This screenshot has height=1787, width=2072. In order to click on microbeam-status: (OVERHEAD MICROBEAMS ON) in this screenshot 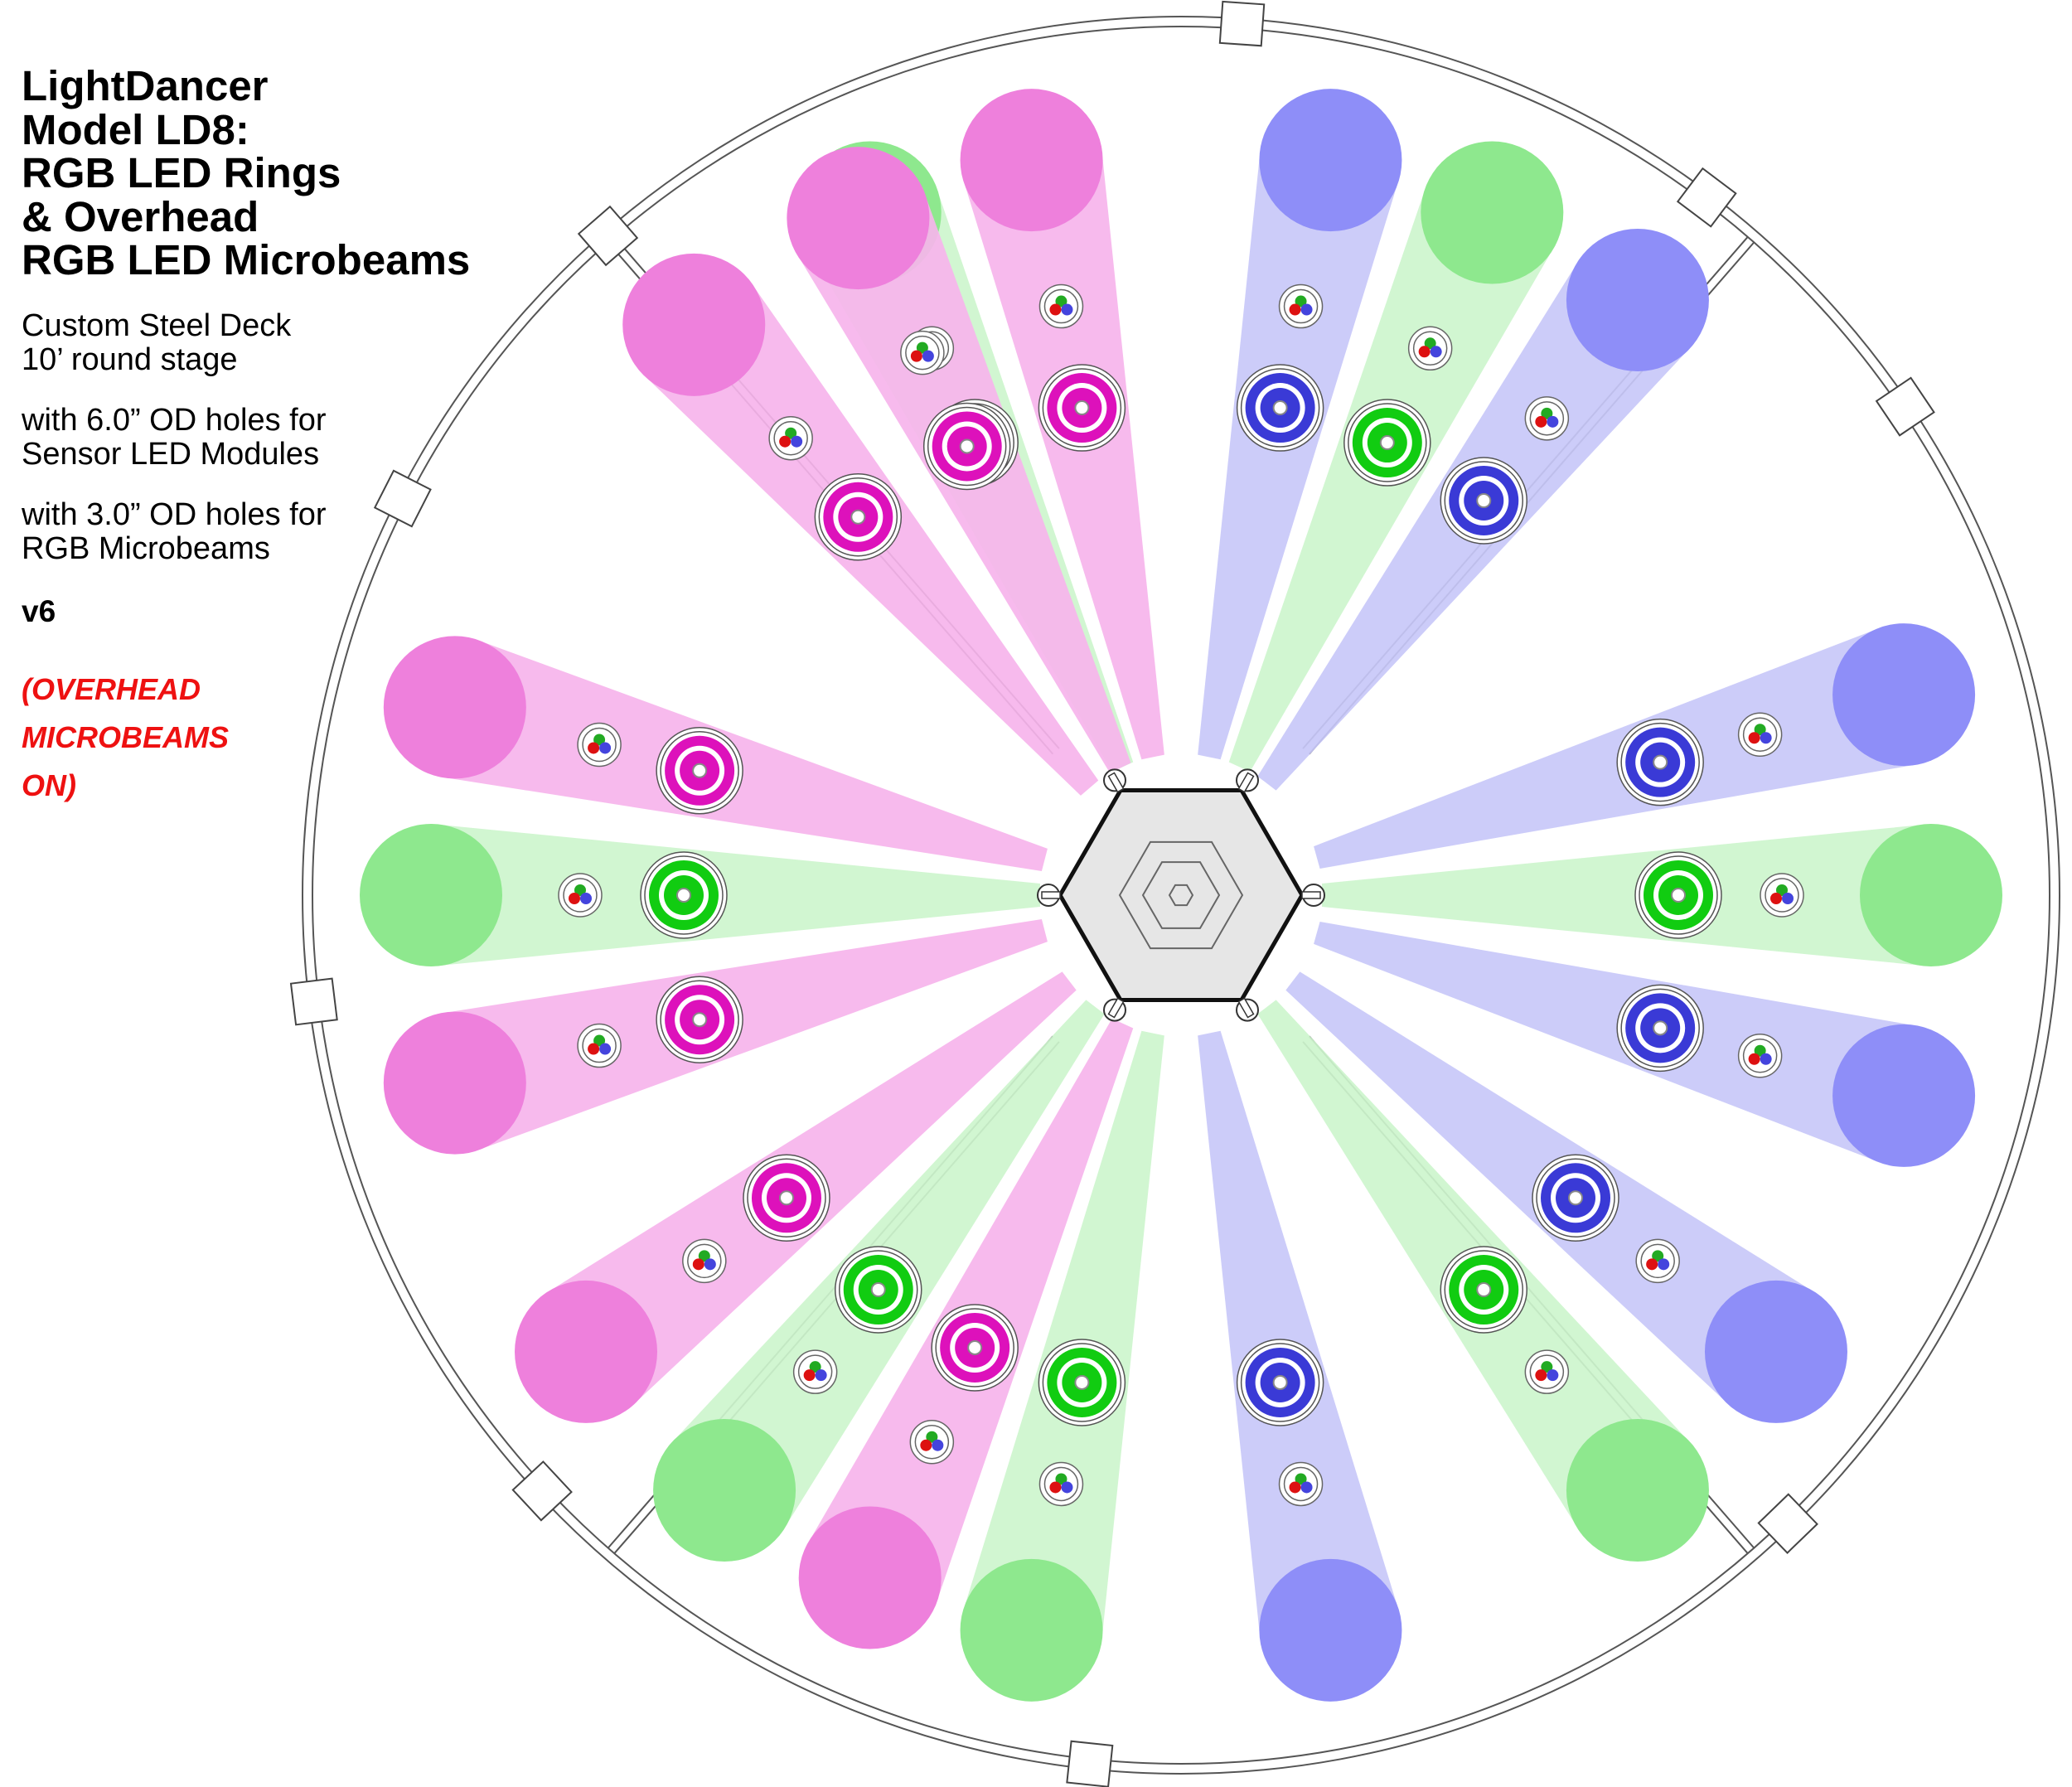, I will do `click(287, 738)`.